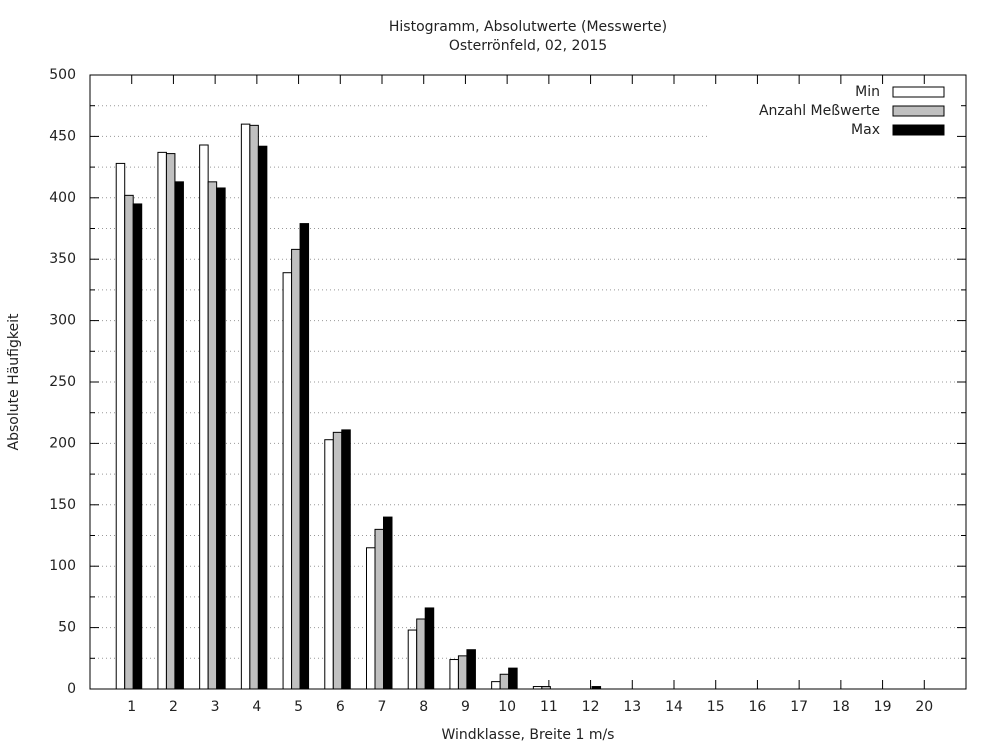  I want to click on y-axis-label: Absolute Häufigkeit, so click(14, 381).